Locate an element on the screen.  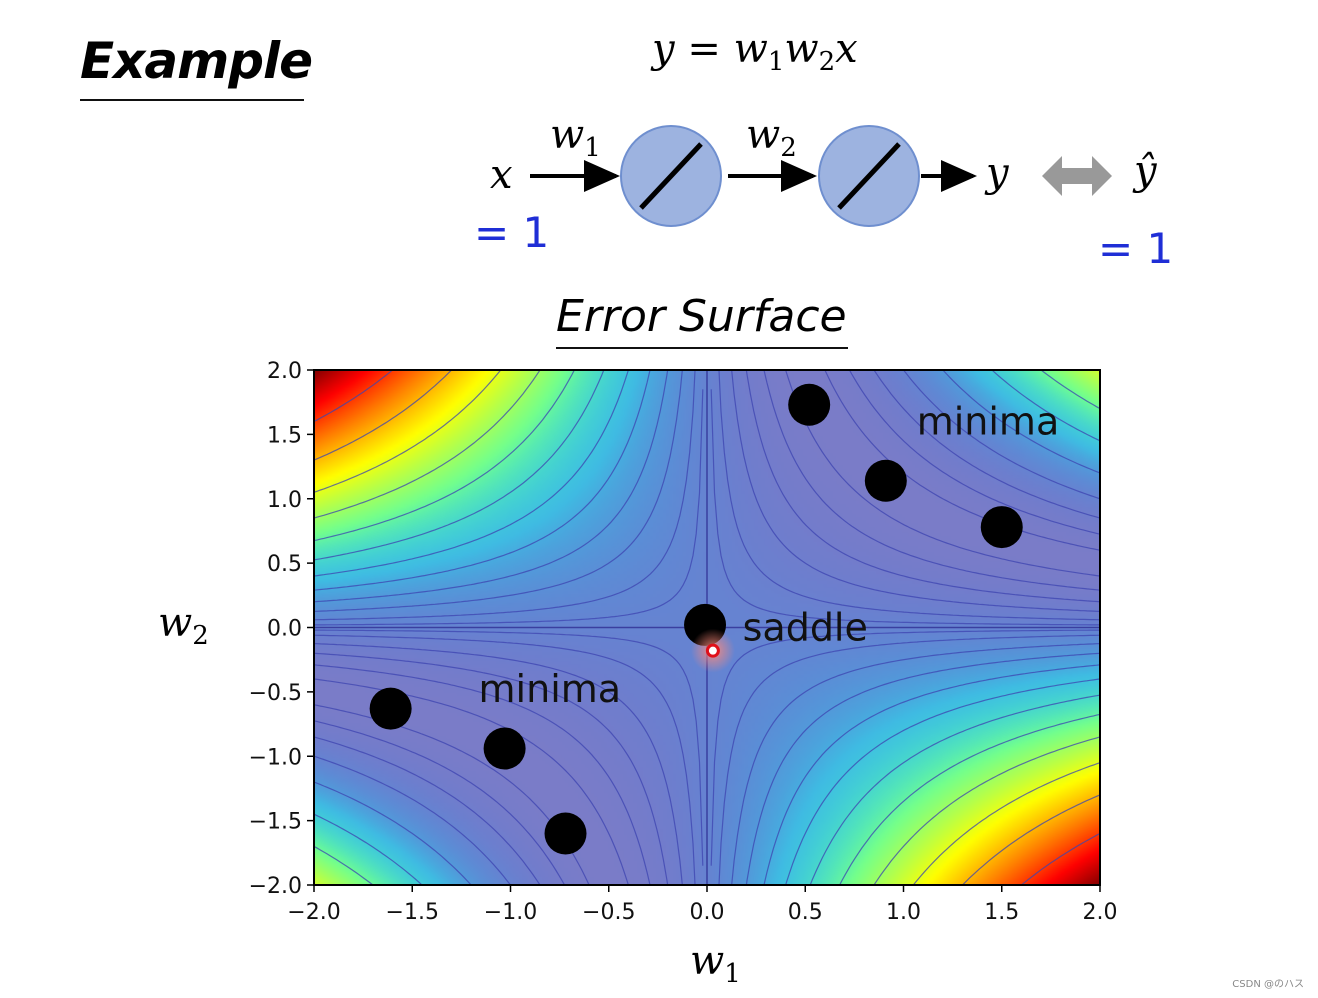
x-tick-label: 0.5 is located at coordinates (805, 912).